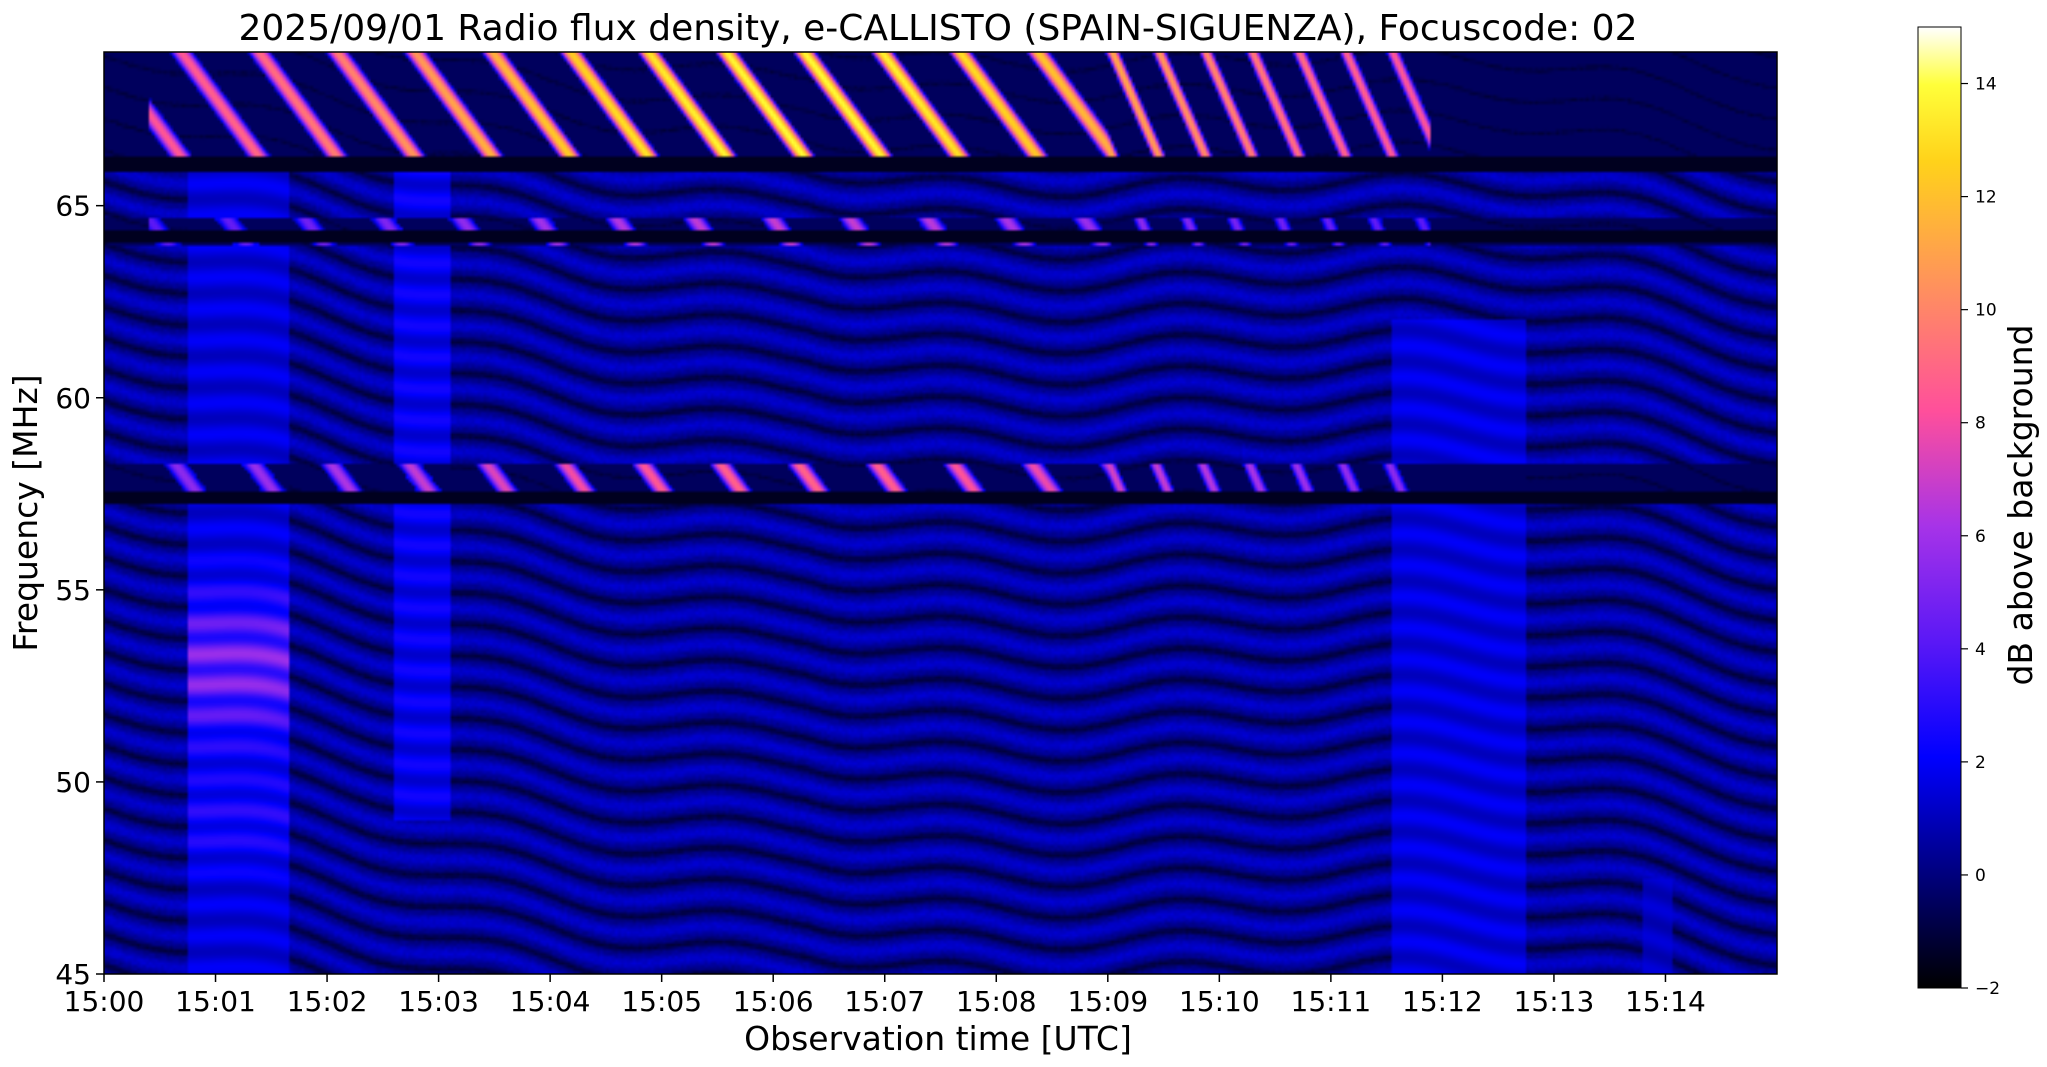 This screenshot has width=2047, height=1067. Describe the element at coordinates (938, 1038) in the screenshot. I see `x-axis-label: Observation time [UTC]` at that location.